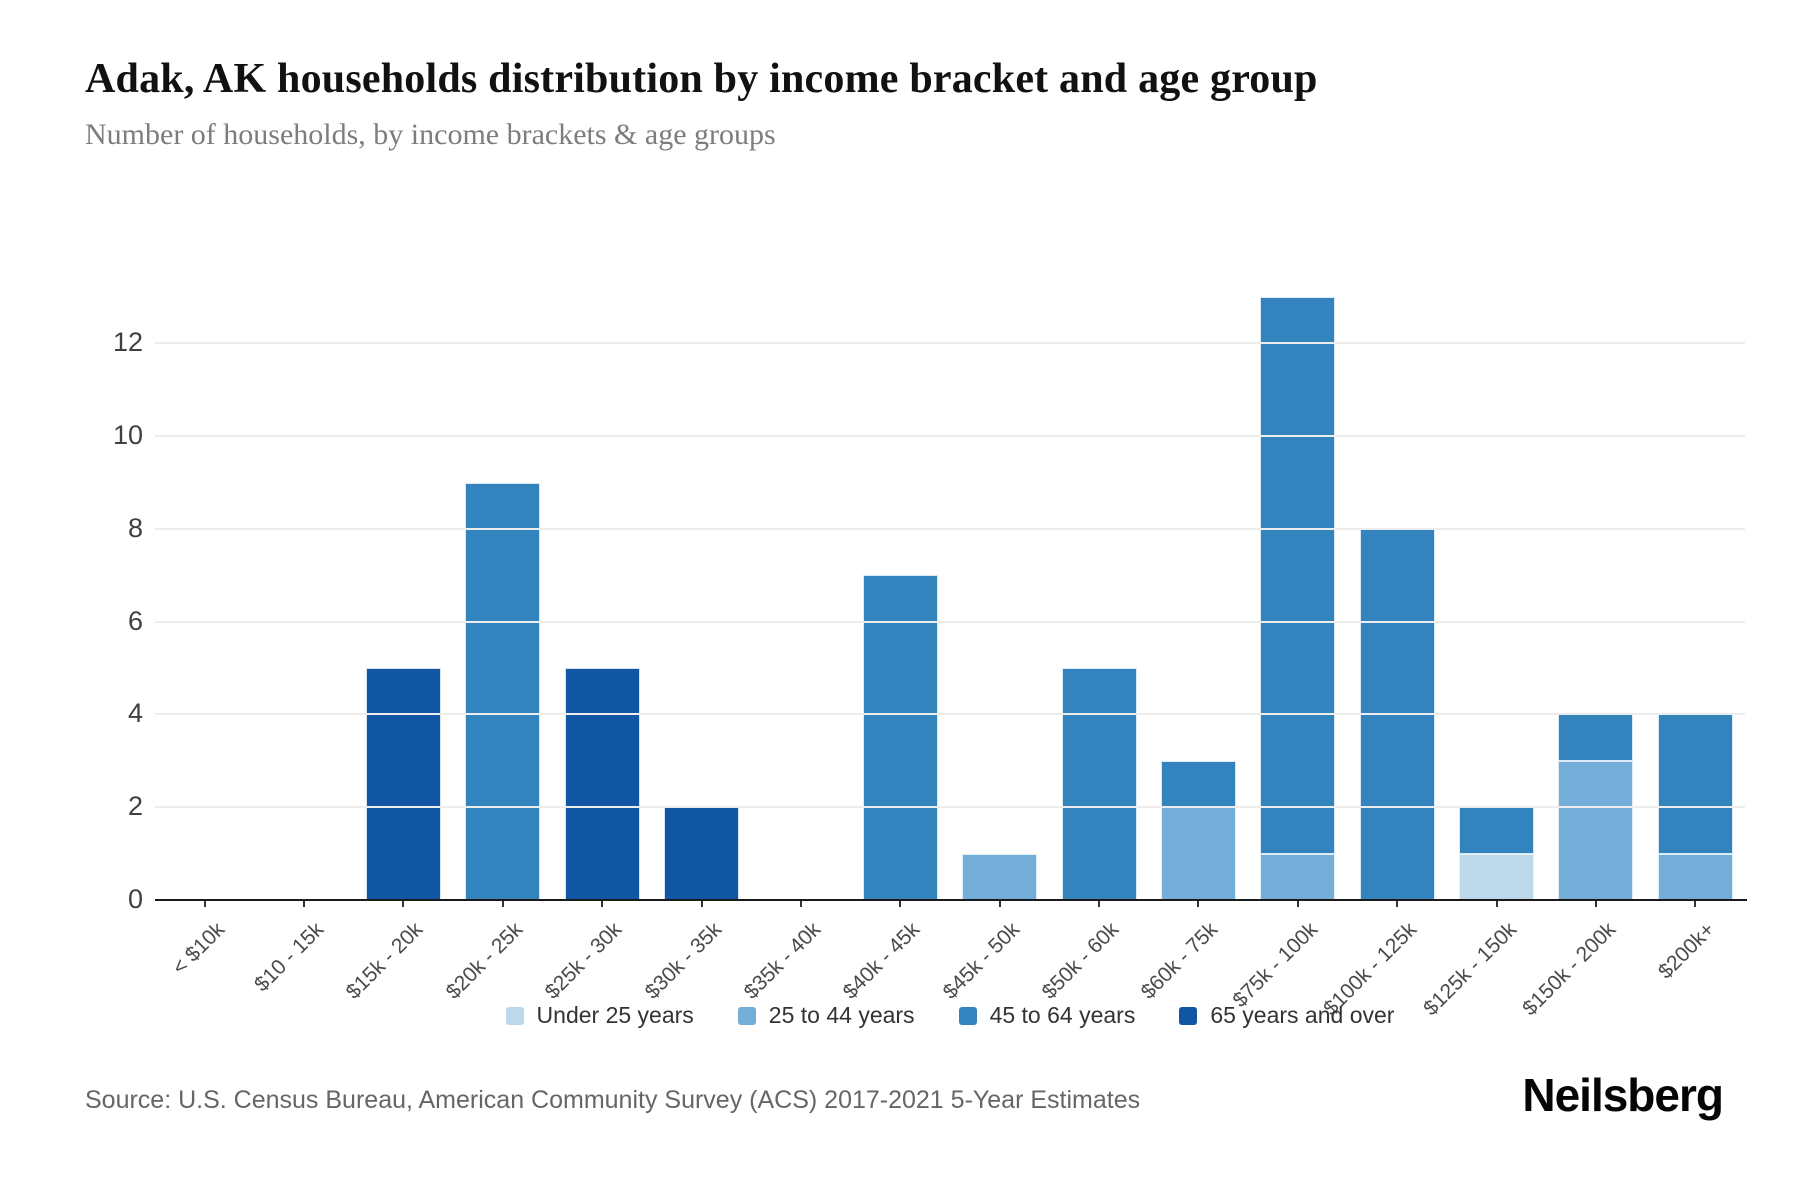 This screenshot has width=1800, height=1200. Describe the element at coordinates (782, 961) in the screenshot. I see `x-axis-tick-label: $35k - 40k` at that location.